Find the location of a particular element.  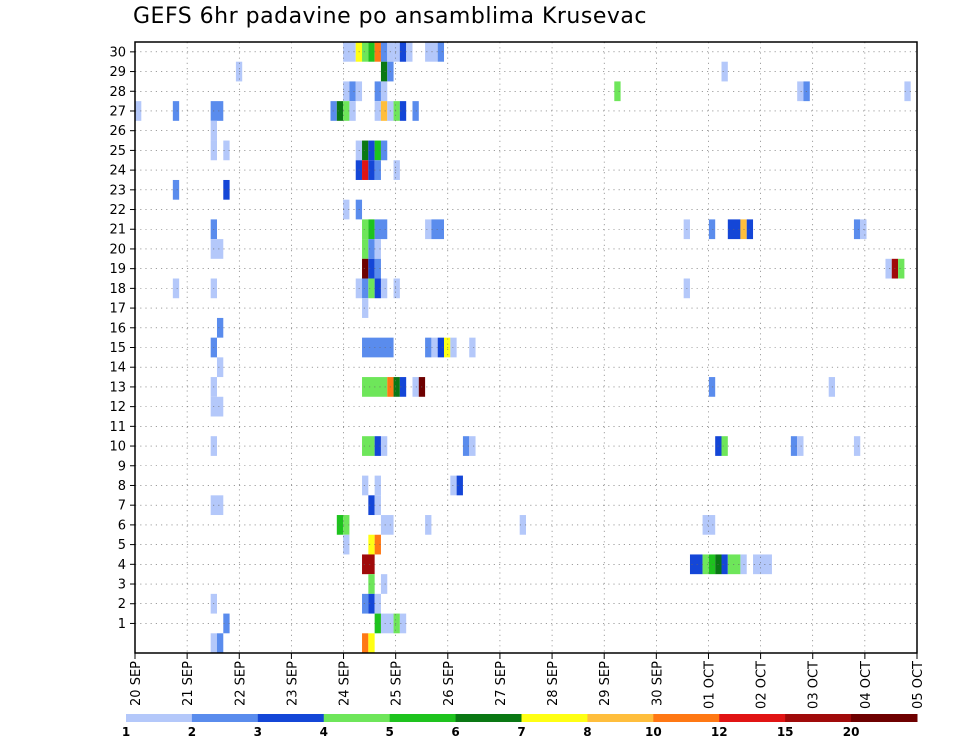

y-tick-label: 1 is located at coordinates (122, 624).